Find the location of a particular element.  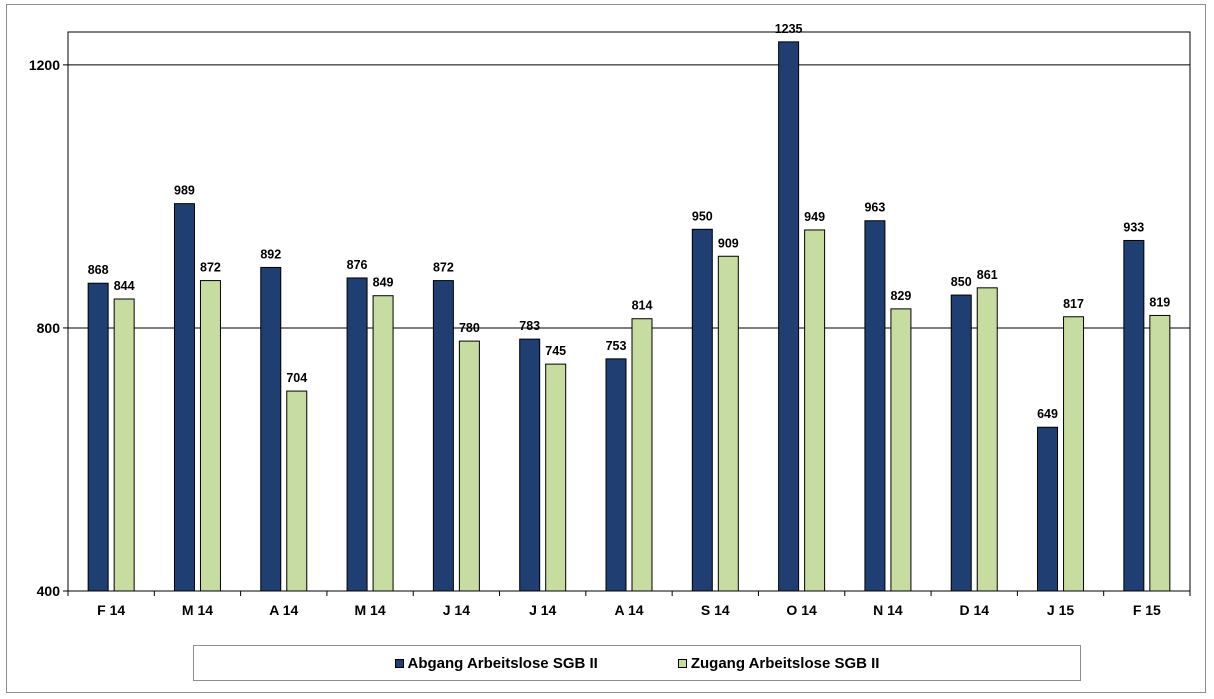

data-label-s0-3: 876 is located at coordinates (357, 265).